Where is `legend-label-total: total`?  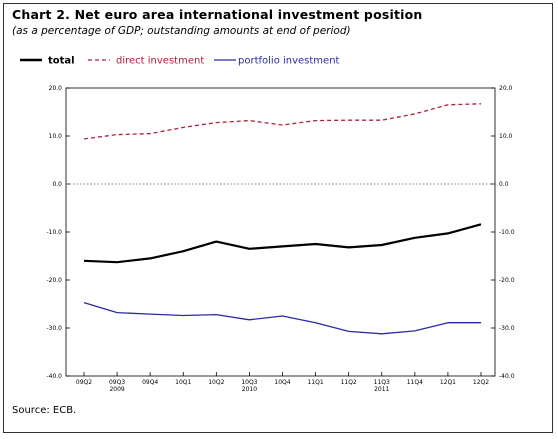
legend-label-total: total is located at coordinates (61, 61).